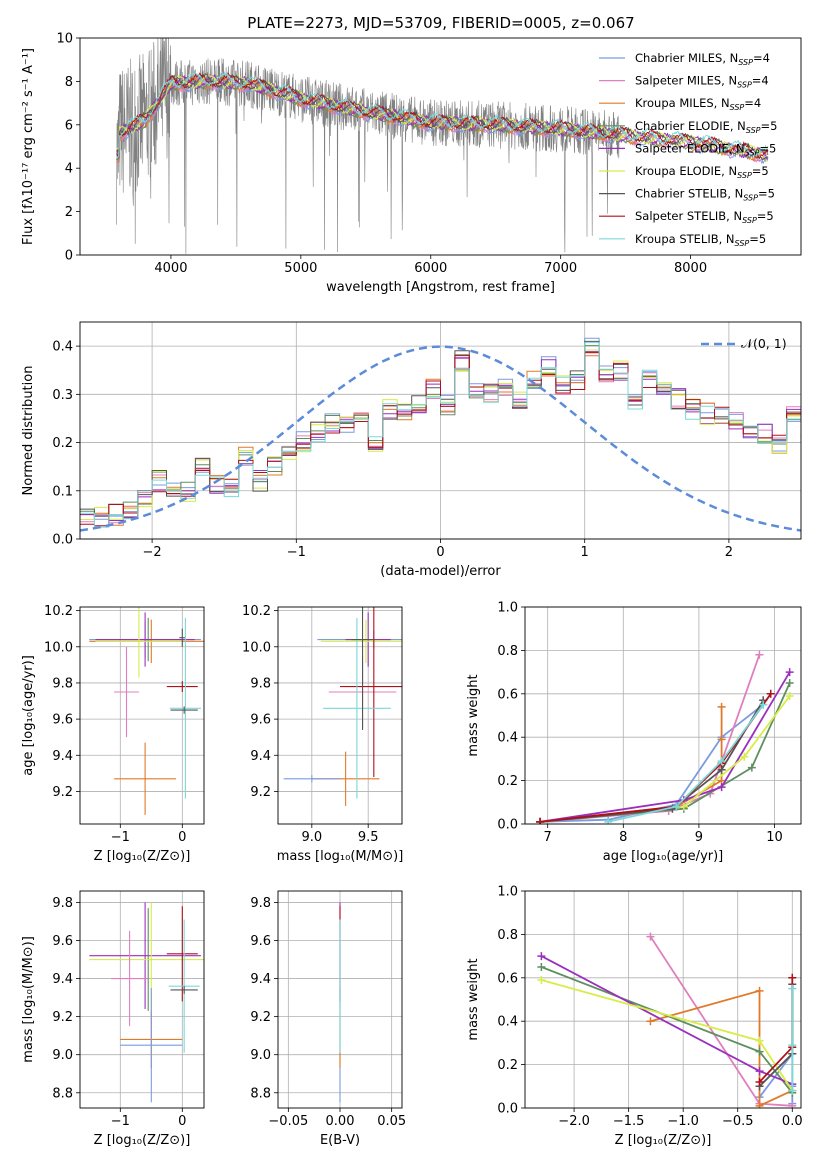  I want to click on x-axis-label: (data-model)/error, so click(440, 571).